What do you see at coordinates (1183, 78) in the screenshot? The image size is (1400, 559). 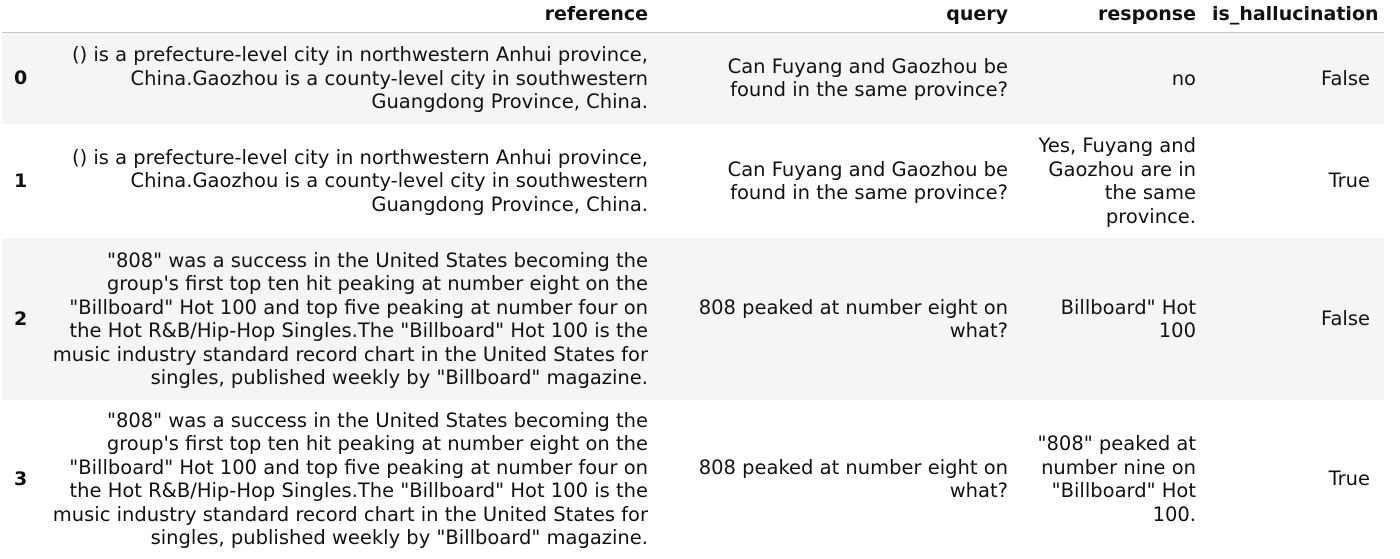 I see `cell-response: no` at bounding box center [1183, 78].